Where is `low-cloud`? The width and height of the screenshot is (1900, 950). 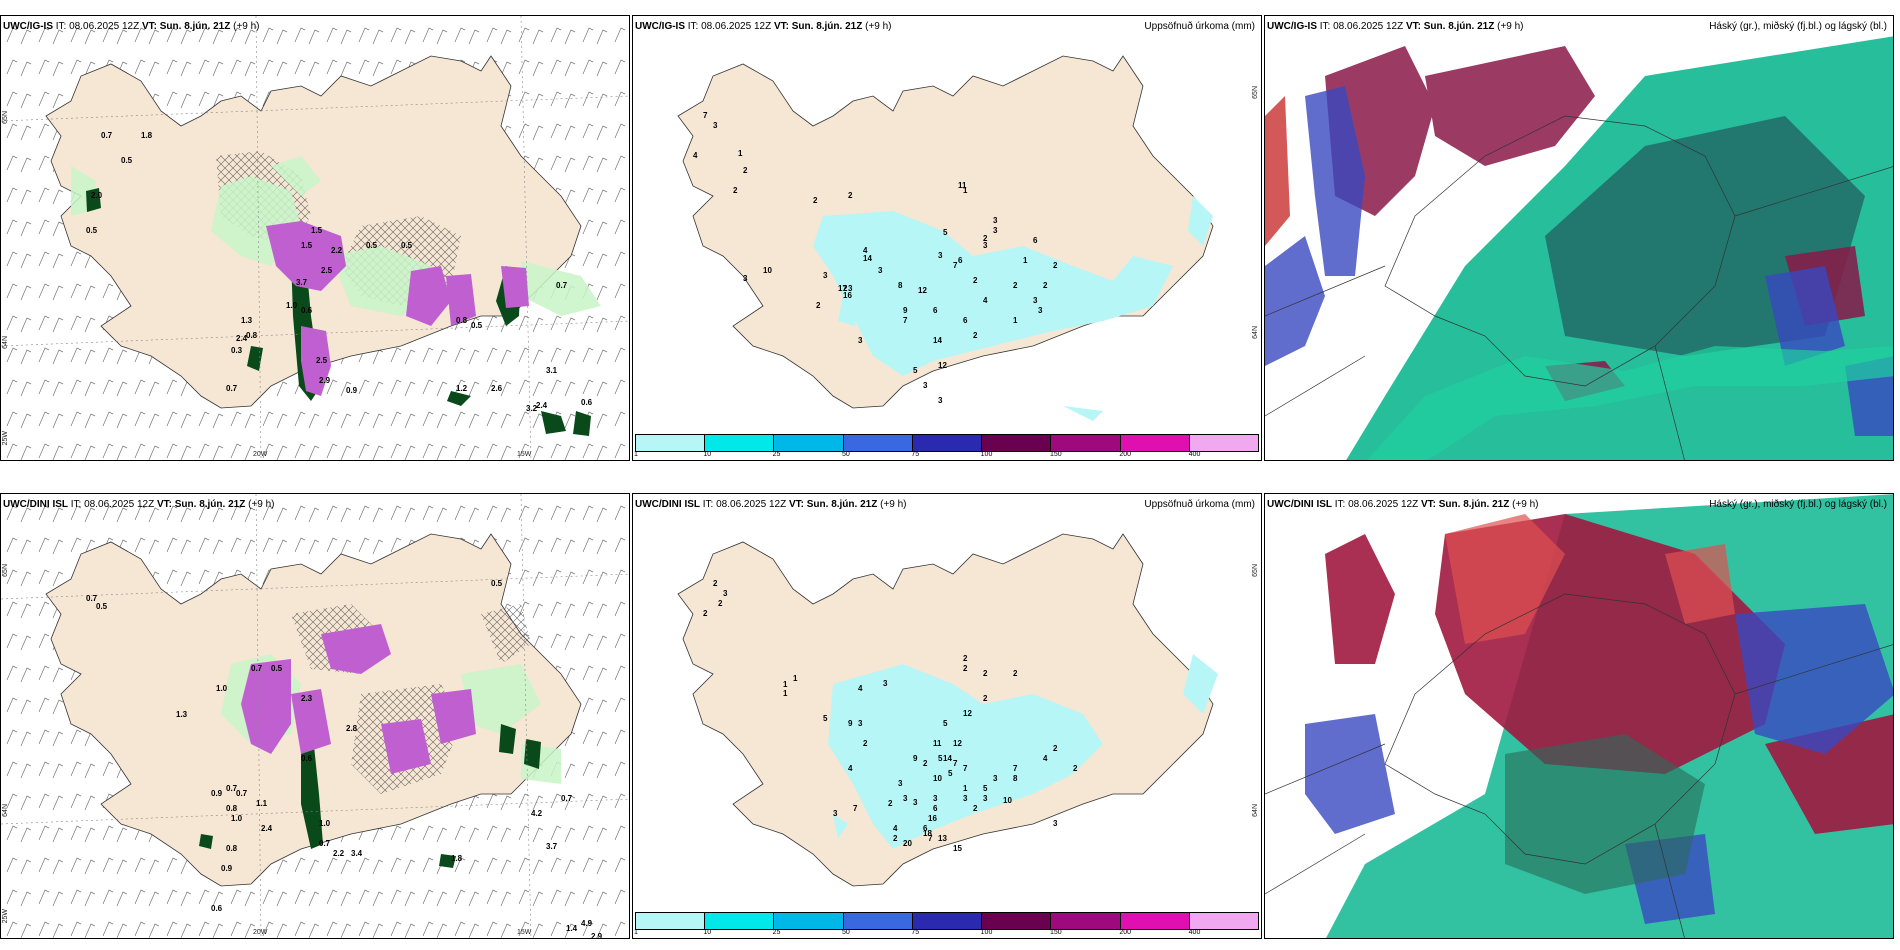 low-cloud is located at coordinates (1579, 261).